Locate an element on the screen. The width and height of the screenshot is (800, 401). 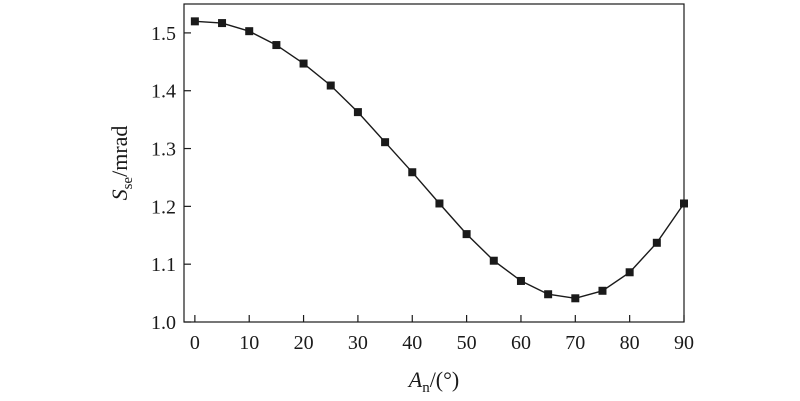
x-axis-label-sub: n is located at coordinates (426, 388).